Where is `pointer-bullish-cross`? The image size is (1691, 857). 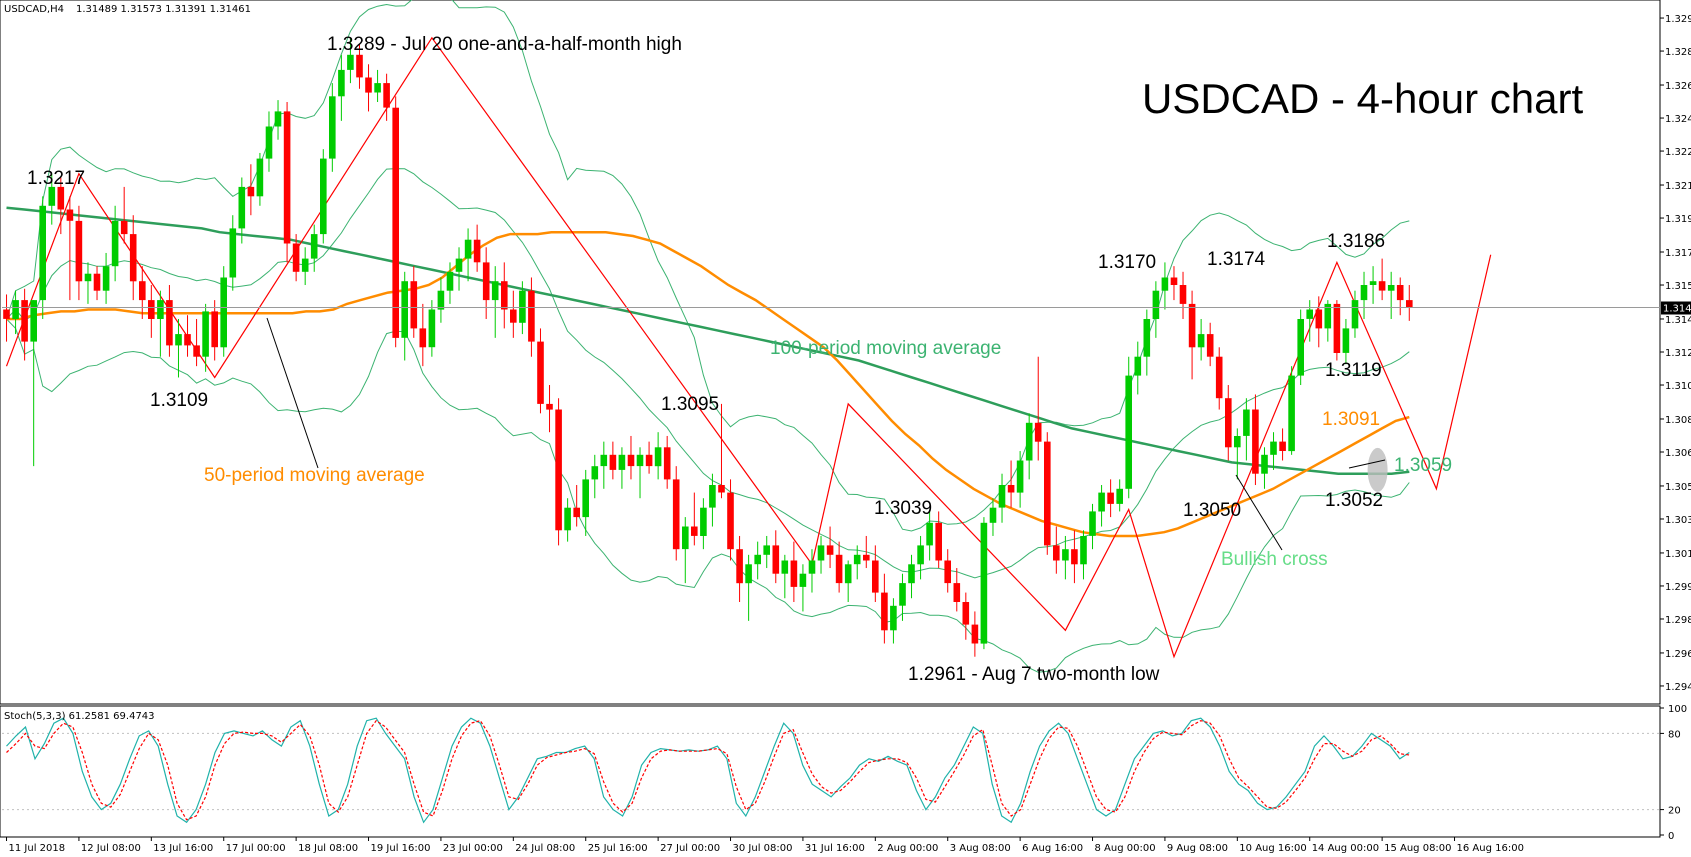 pointer-bullish-cross is located at coordinates (1259, 512).